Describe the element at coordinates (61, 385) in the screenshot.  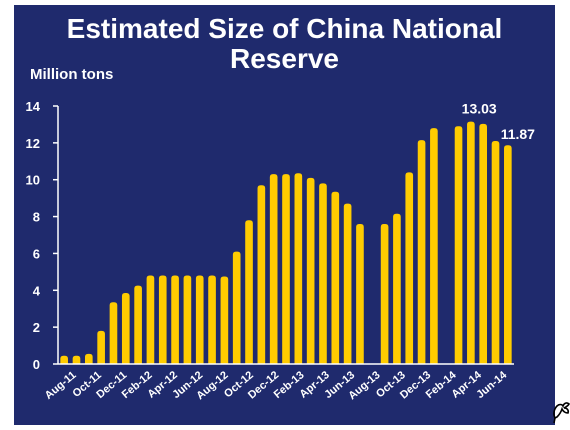
I see `x-tick-label: Aug-11` at that location.